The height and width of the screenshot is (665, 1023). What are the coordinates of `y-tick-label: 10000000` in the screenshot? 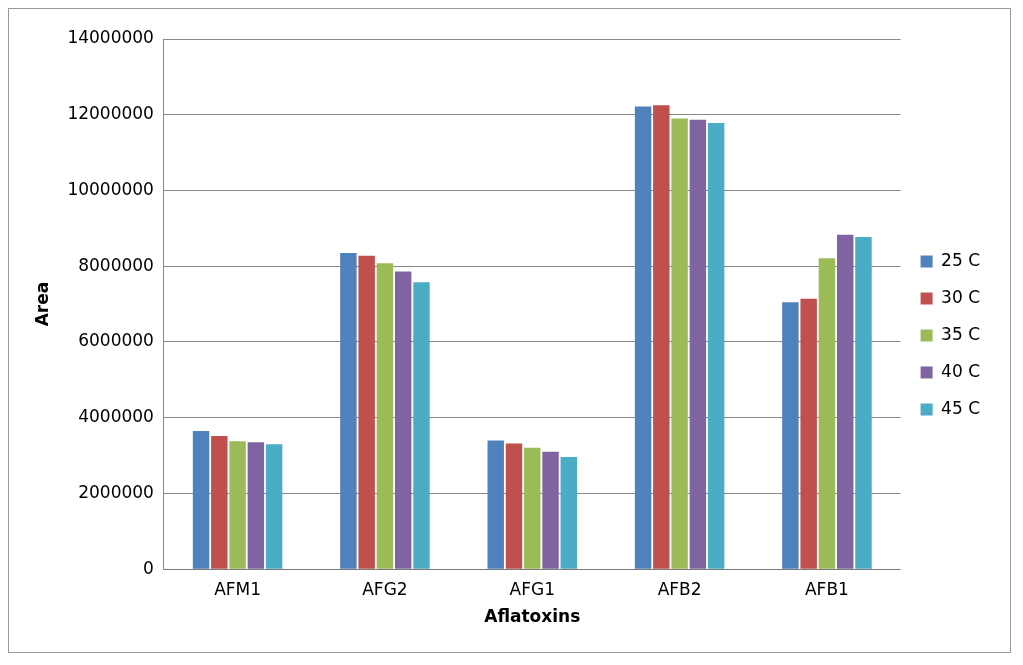 It's located at (110, 188).